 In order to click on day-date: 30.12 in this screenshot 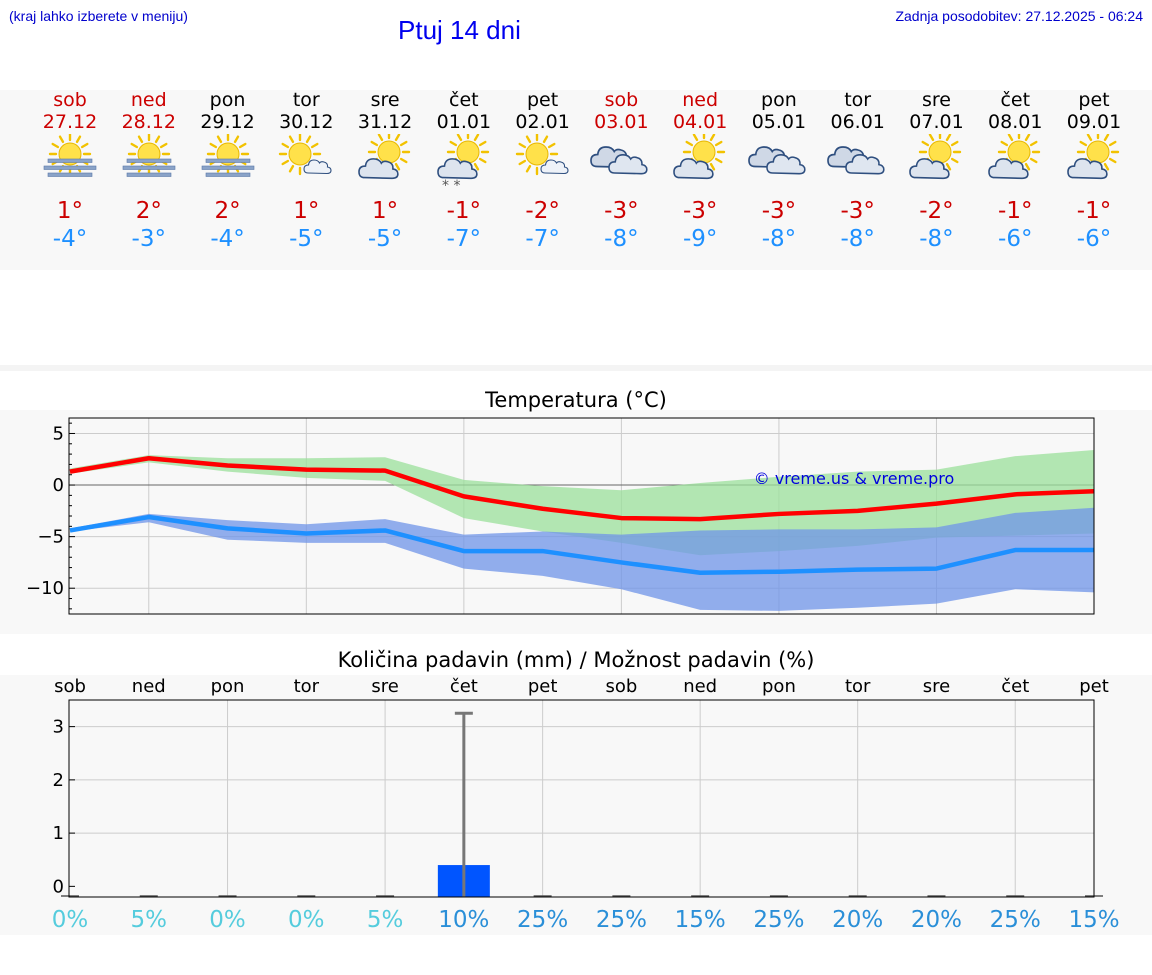, I will do `click(306, 122)`.